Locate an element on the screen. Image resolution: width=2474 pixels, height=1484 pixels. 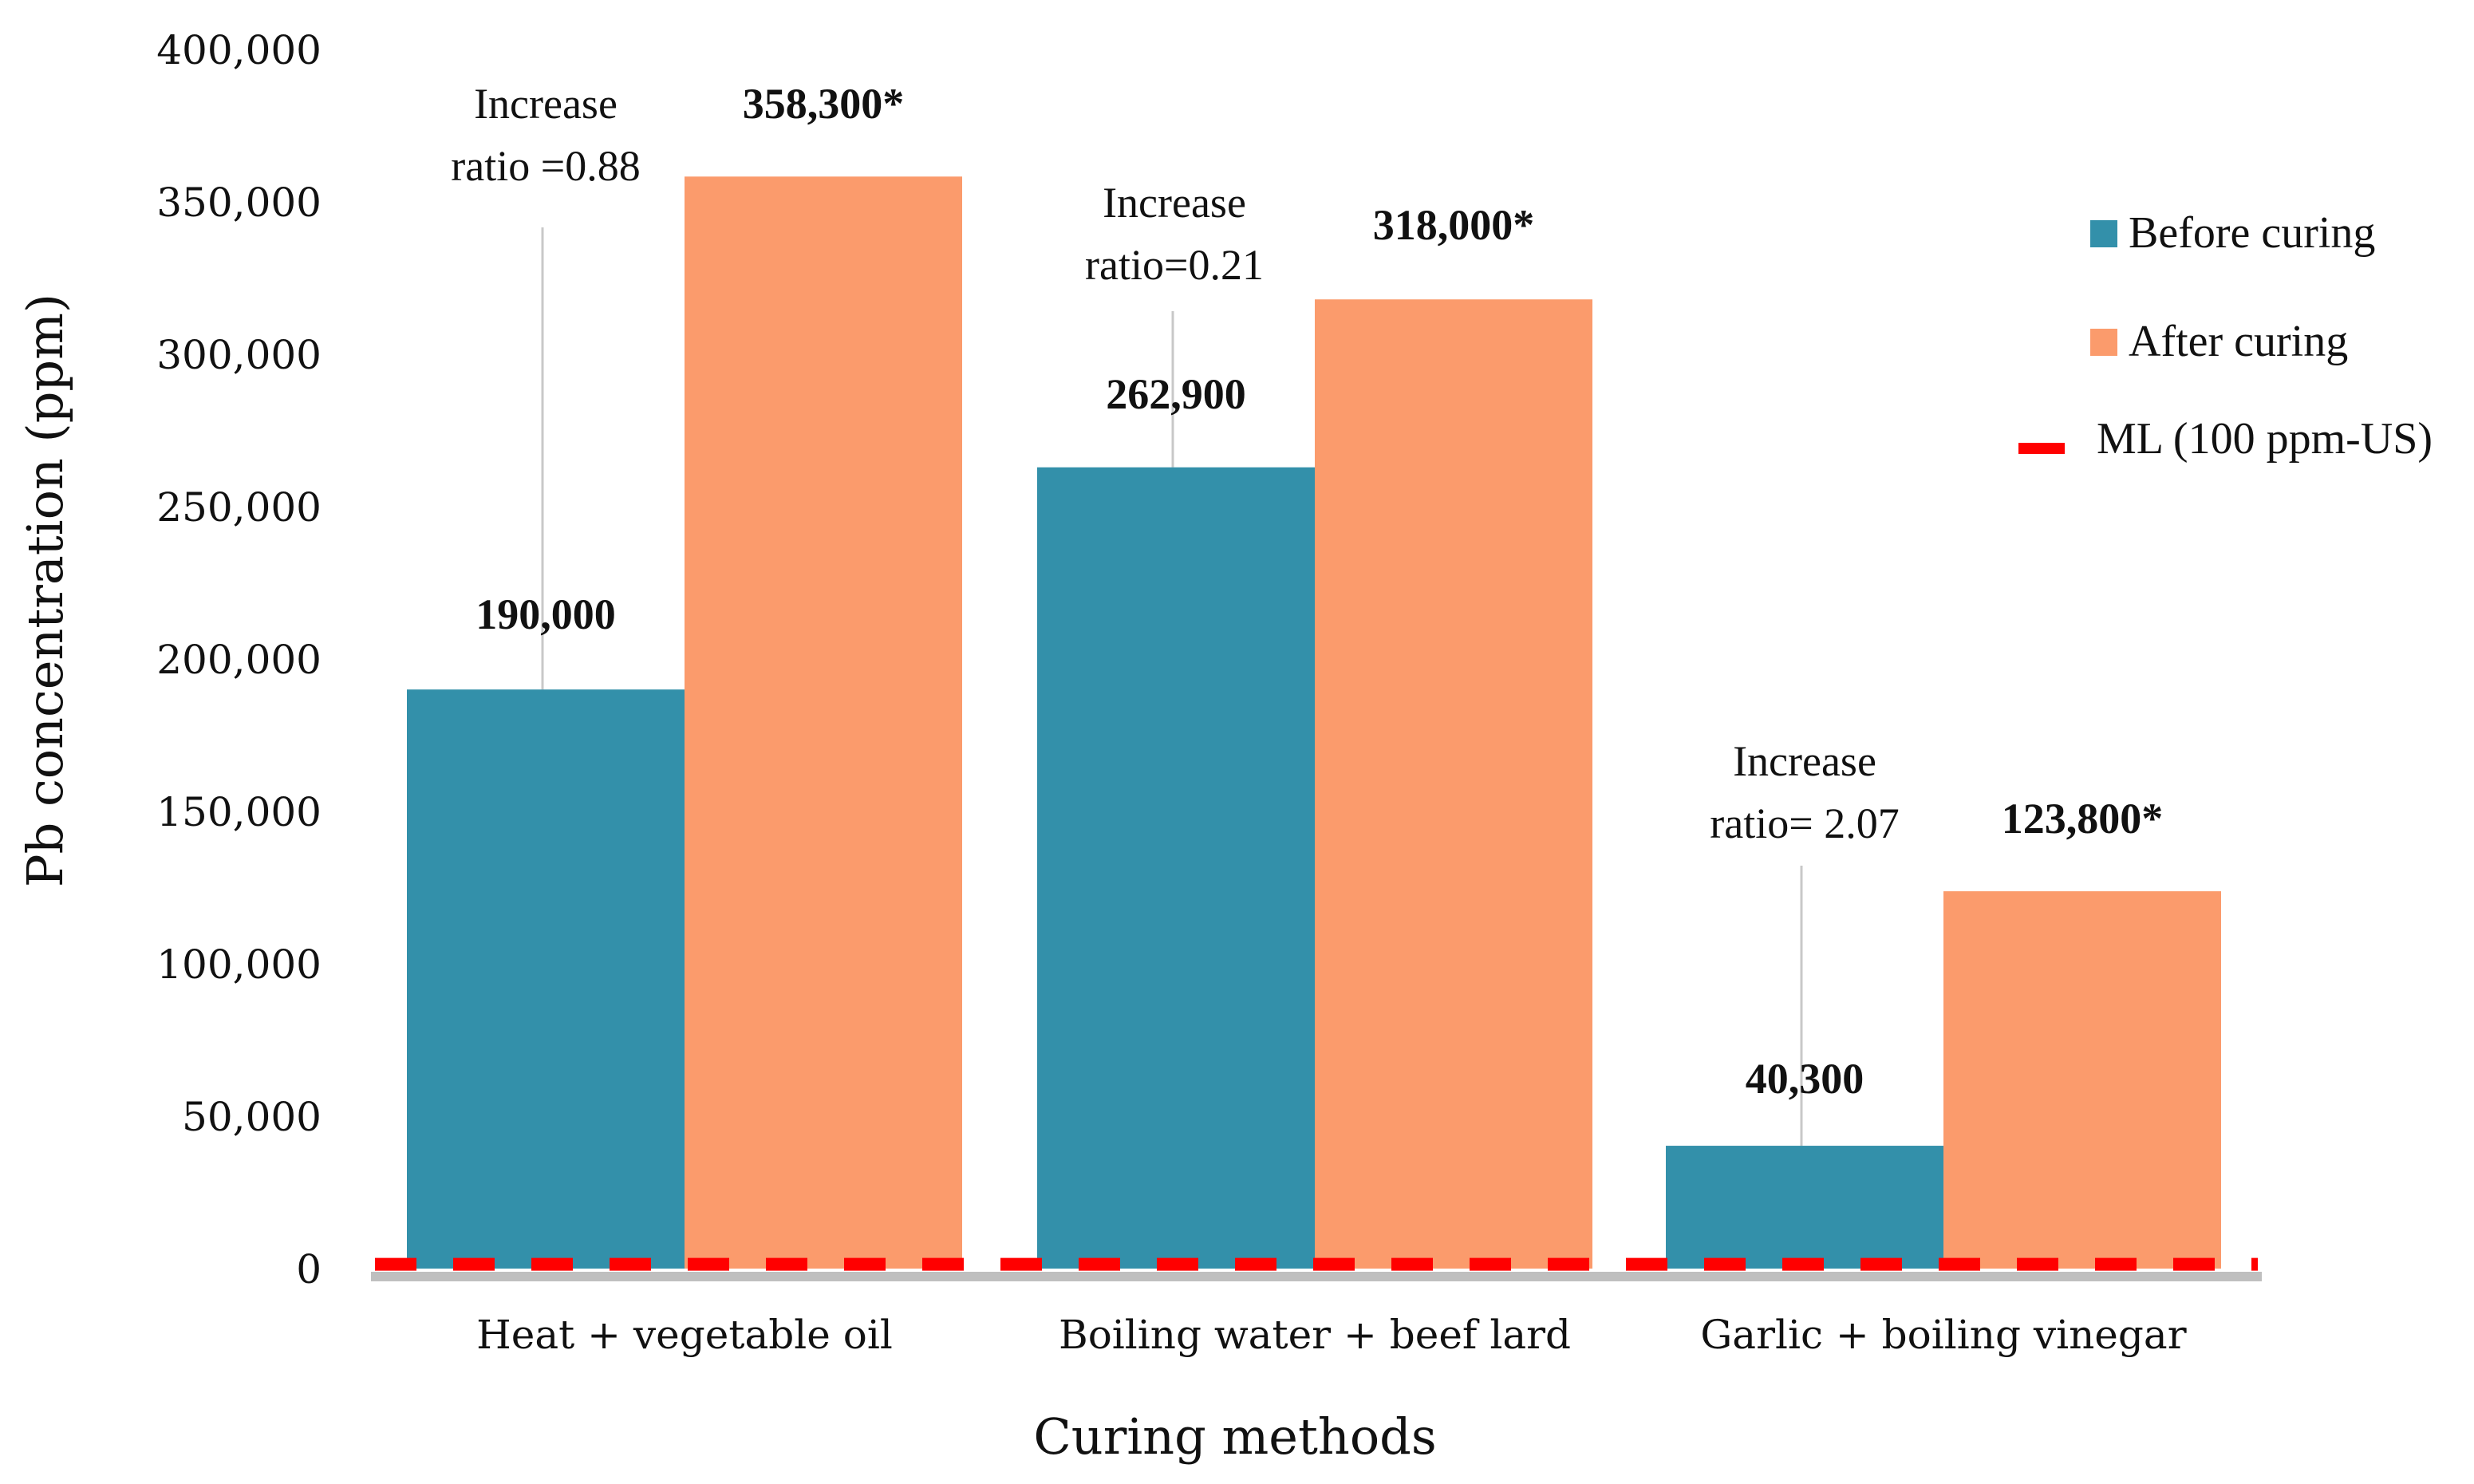
data-label-after-3: 123,800* is located at coordinates (2083, 819).